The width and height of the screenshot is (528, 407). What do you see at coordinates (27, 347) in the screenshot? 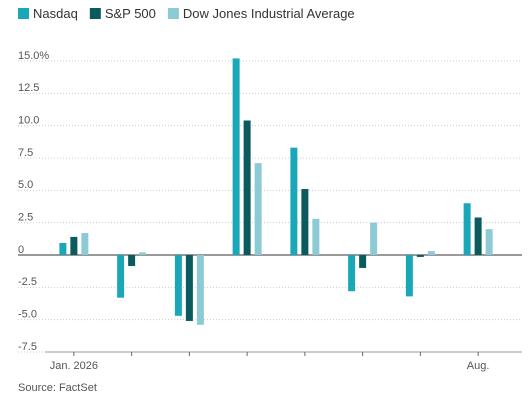
I see `y-tick-label: -7.5` at bounding box center [27, 347].